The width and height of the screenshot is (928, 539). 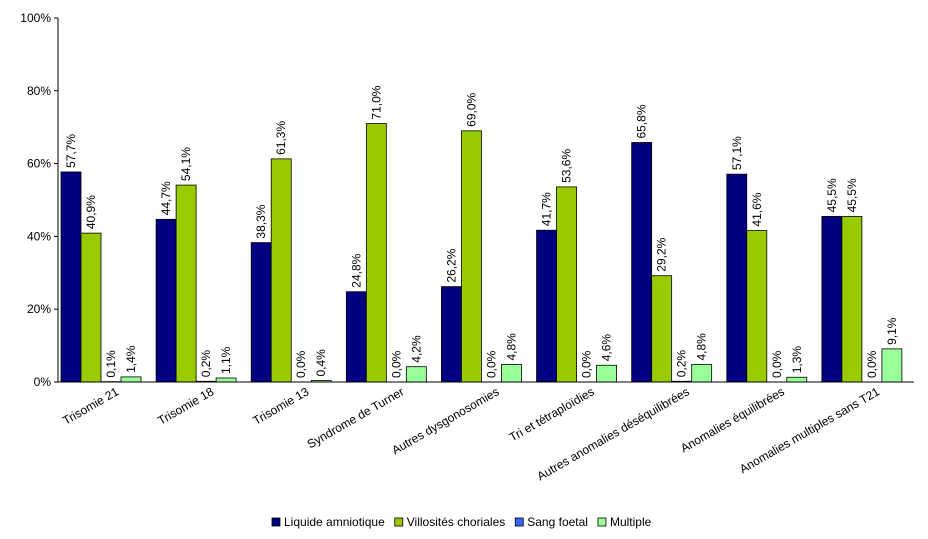 What do you see at coordinates (111, 364) in the screenshot?
I see `data-label: 0,1%` at bounding box center [111, 364].